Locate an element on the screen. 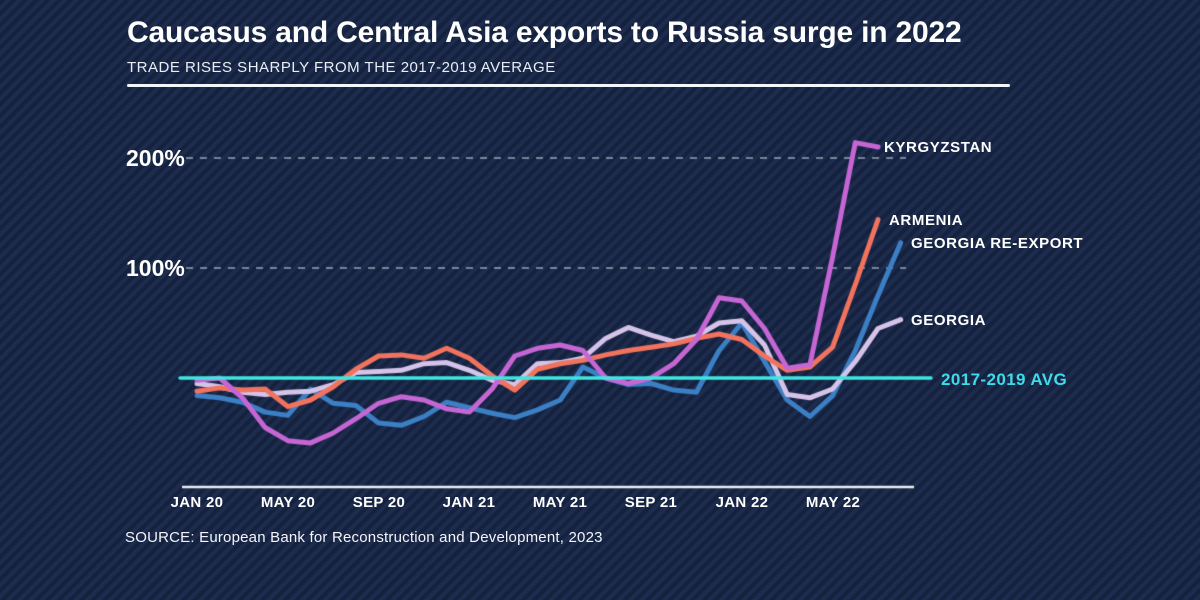 The width and height of the screenshot is (1200, 600). series-label-georgia: GEORGIA is located at coordinates (949, 320).